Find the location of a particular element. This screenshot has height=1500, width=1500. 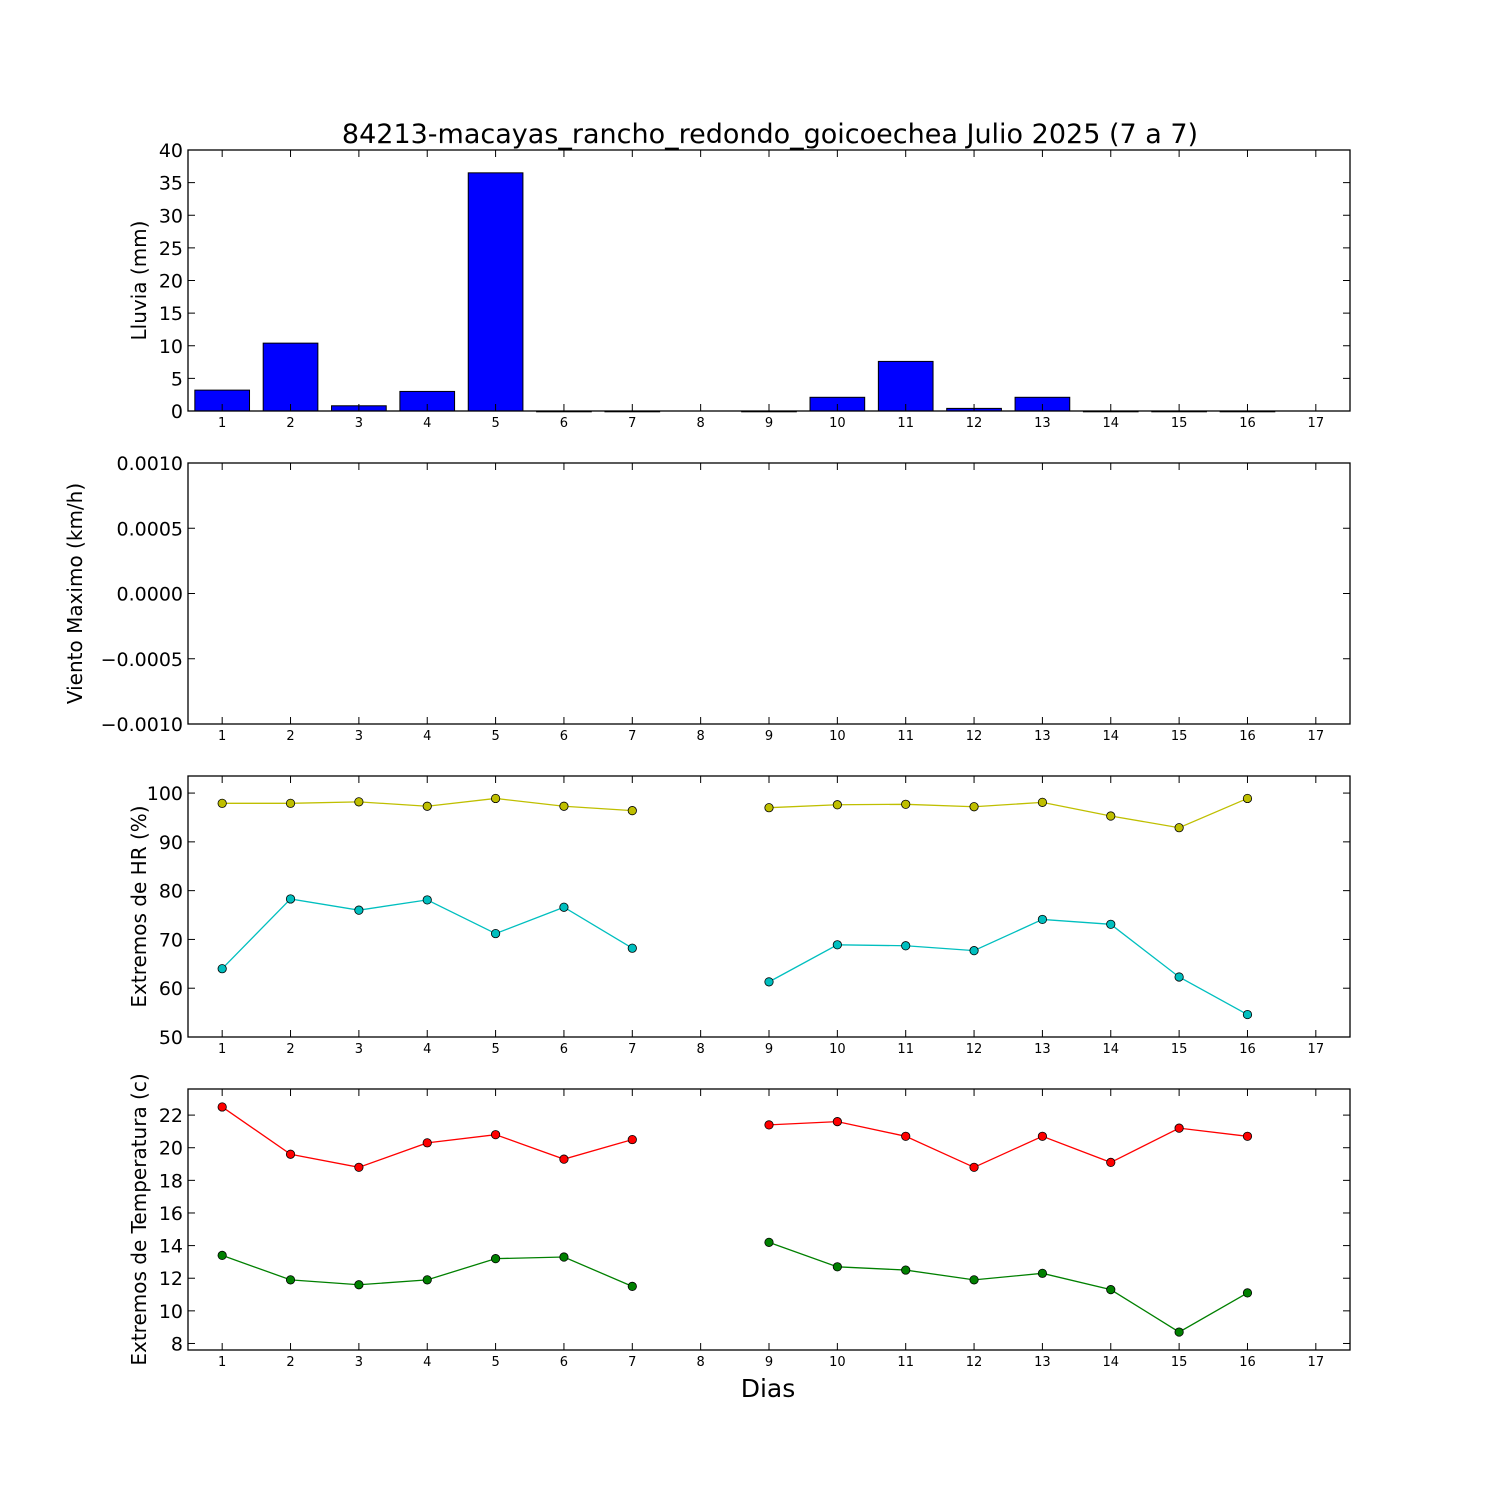

y-tick-label: 15 is located at coordinates (171, 314).